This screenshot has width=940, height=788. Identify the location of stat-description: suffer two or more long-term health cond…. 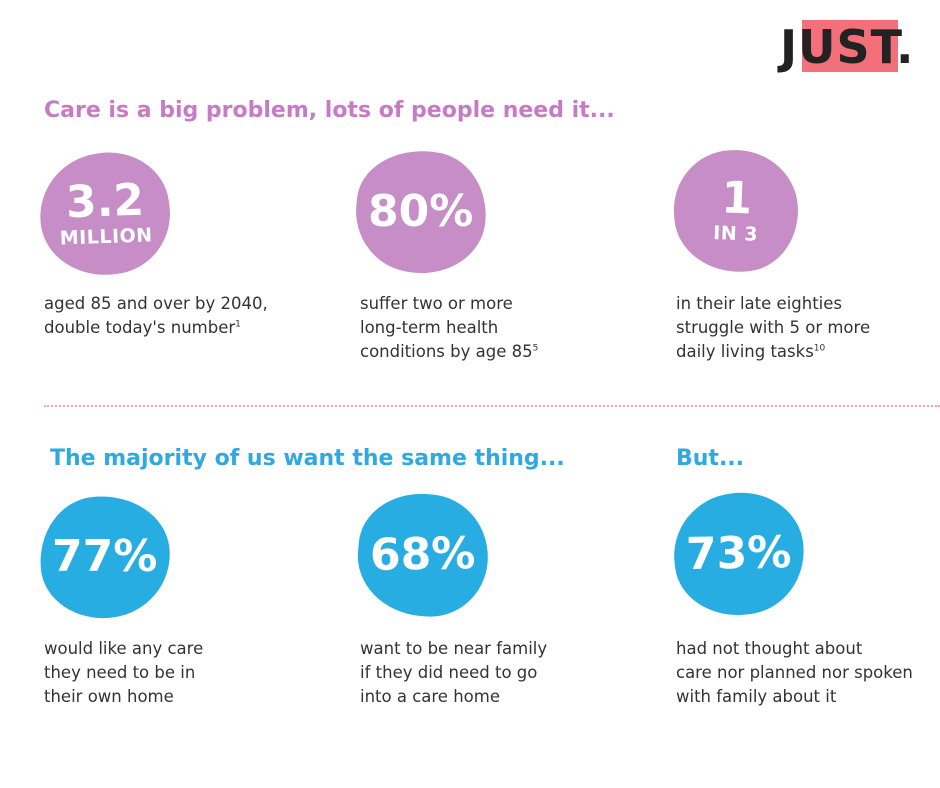
(490, 328).